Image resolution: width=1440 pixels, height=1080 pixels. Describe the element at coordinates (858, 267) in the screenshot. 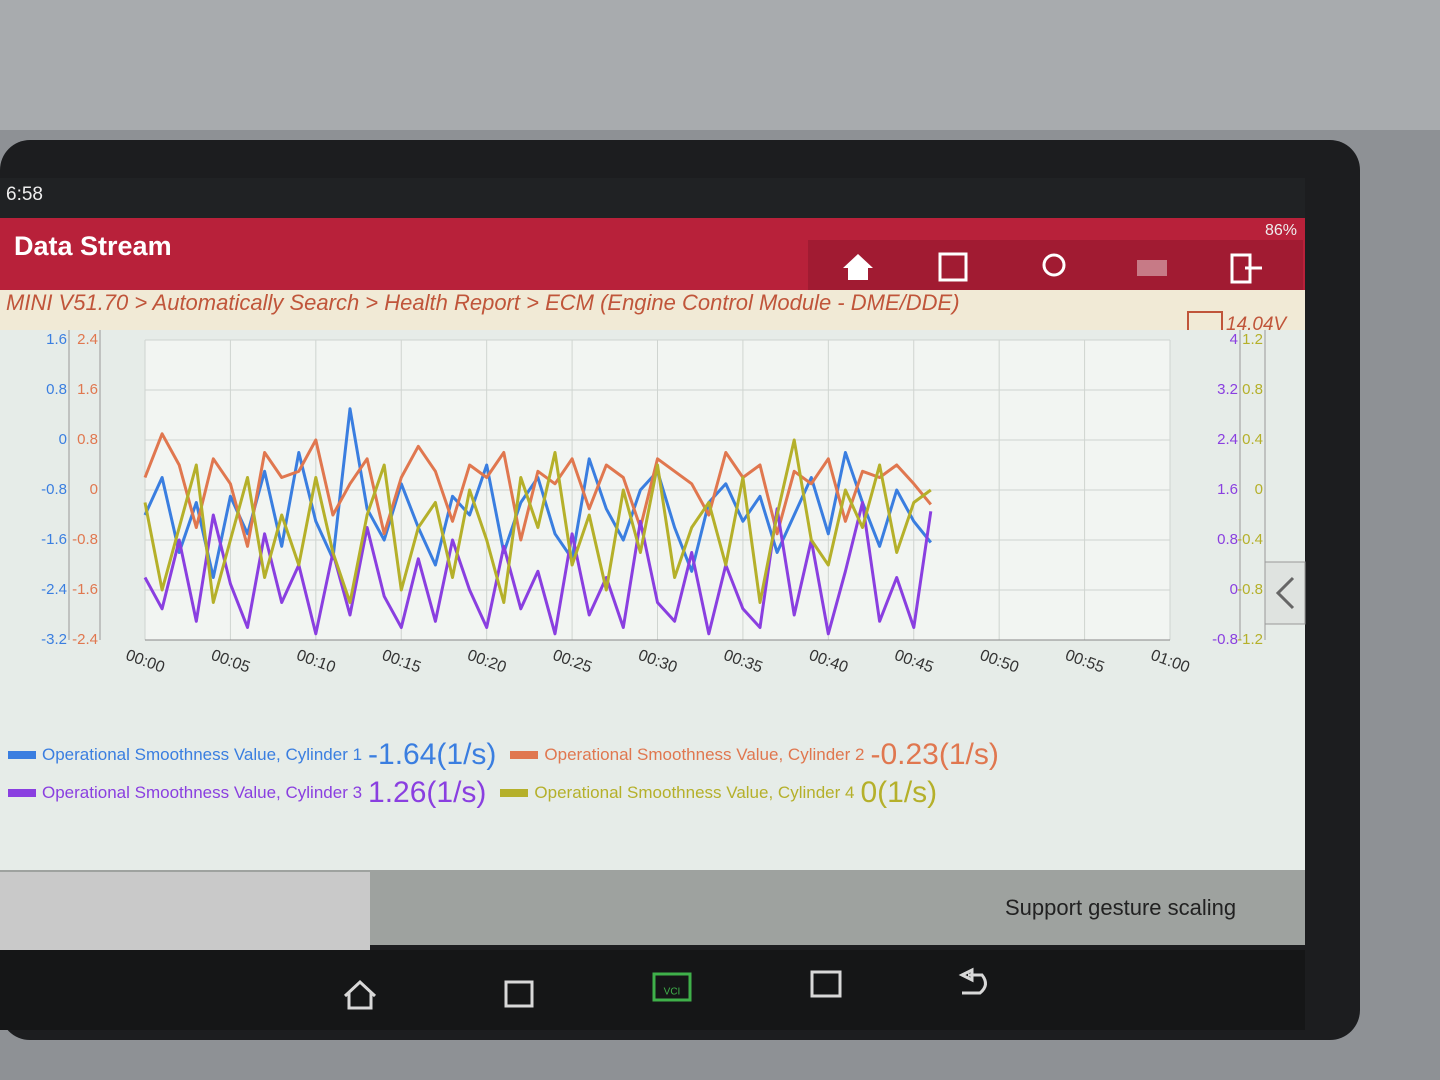

I see `home-icon` at that location.